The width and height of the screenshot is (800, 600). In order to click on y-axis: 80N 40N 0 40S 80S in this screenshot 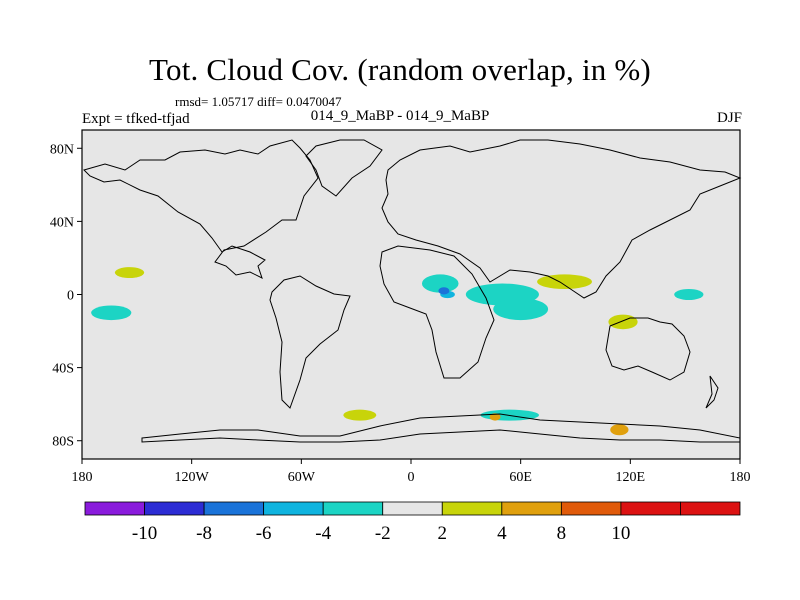, I will do `click(66, 296)`.